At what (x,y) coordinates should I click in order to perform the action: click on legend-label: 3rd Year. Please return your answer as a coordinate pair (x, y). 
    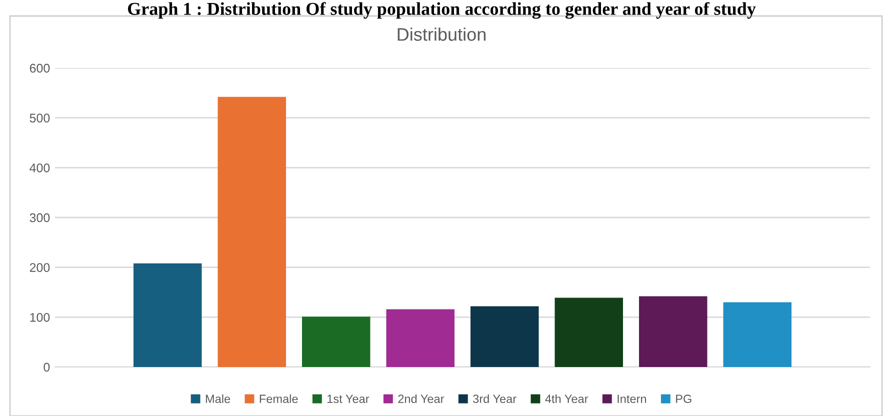
    Looking at the image, I should click on (494, 399).